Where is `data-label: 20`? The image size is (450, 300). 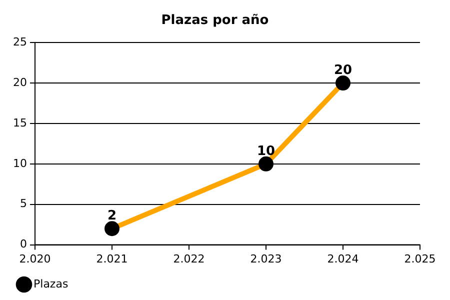 data-label: 20 is located at coordinates (343, 70).